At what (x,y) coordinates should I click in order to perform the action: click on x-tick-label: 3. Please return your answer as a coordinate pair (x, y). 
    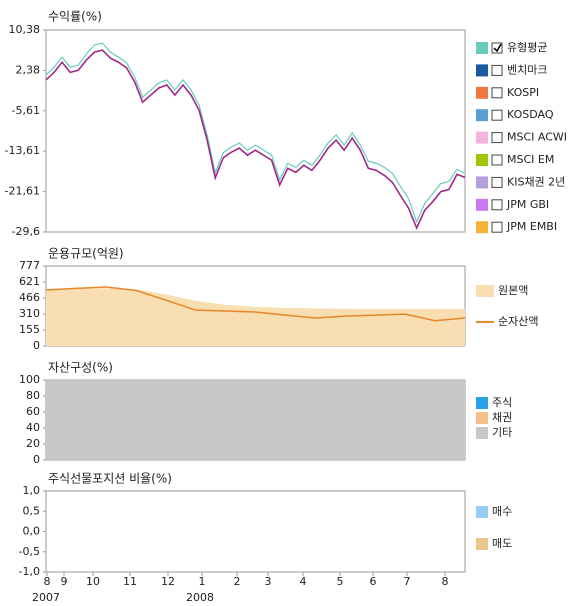
    Looking at the image, I should click on (268, 581).